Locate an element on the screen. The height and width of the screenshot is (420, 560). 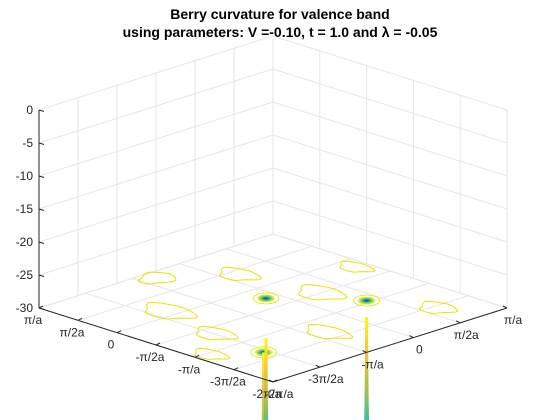
y-tick-label: π/2a is located at coordinates (466, 335).